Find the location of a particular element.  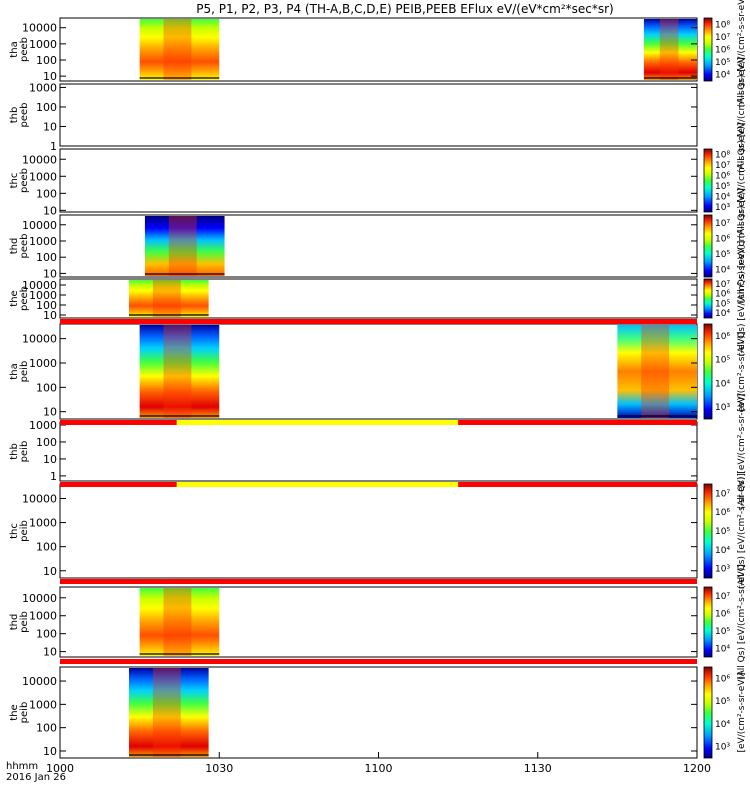

x-tick-label: 1030 is located at coordinates (219, 768).